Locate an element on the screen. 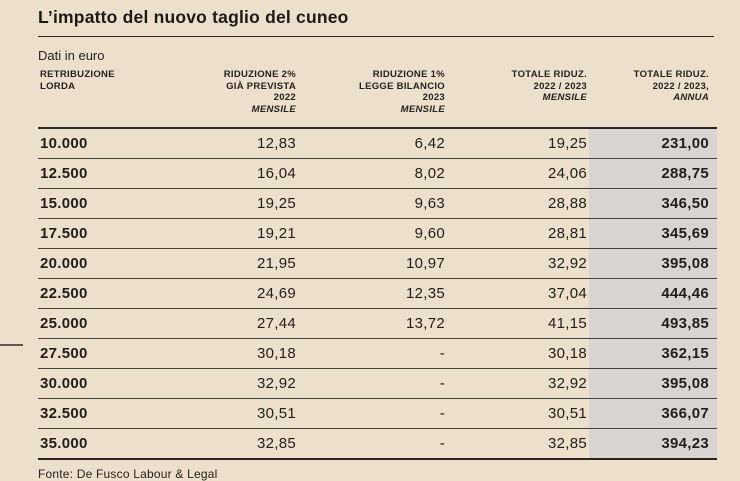 The height and width of the screenshot is (481, 740). table-row: 32.500 30,51 - 30,51 366,07 is located at coordinates (377, 413).